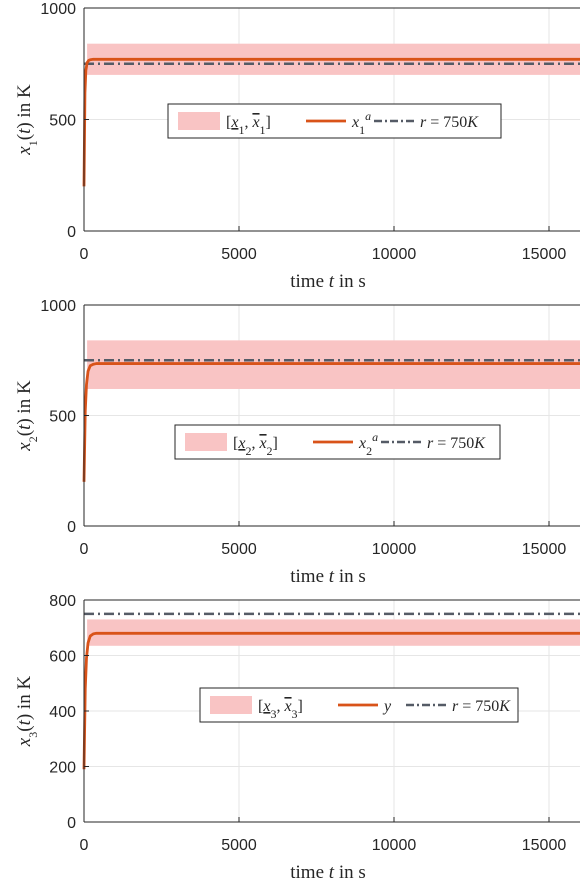 This screenshot has height=892, width=581. Describe the element at coordinates (337, 442) in the screenshot. I see `chart-legend: [x2, x2] x2a r = 750K` at that location.